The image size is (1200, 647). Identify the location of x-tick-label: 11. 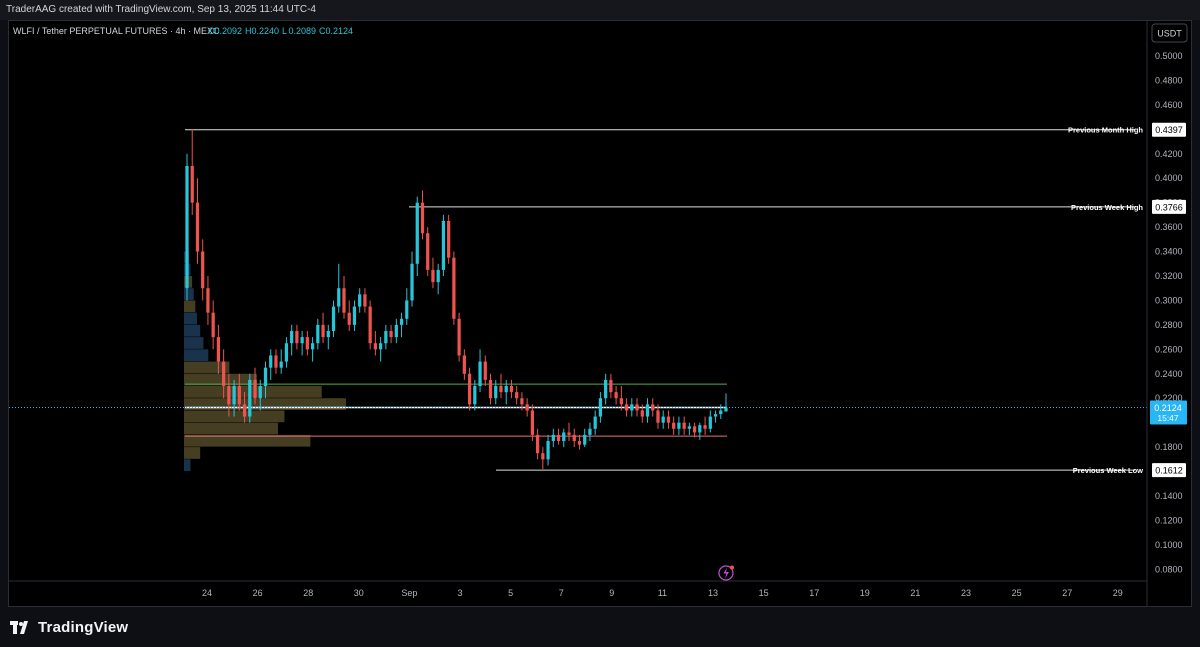
(662, 593).